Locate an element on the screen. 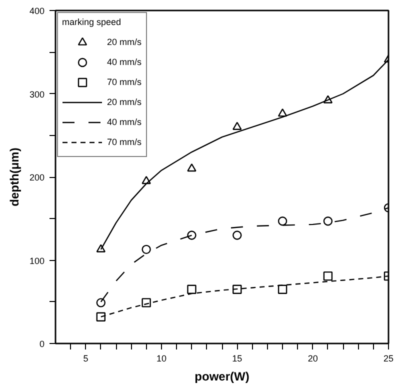 This screenshot has width=402, height=390. y-tick-label: 400 is located at coordinates (37, 11).